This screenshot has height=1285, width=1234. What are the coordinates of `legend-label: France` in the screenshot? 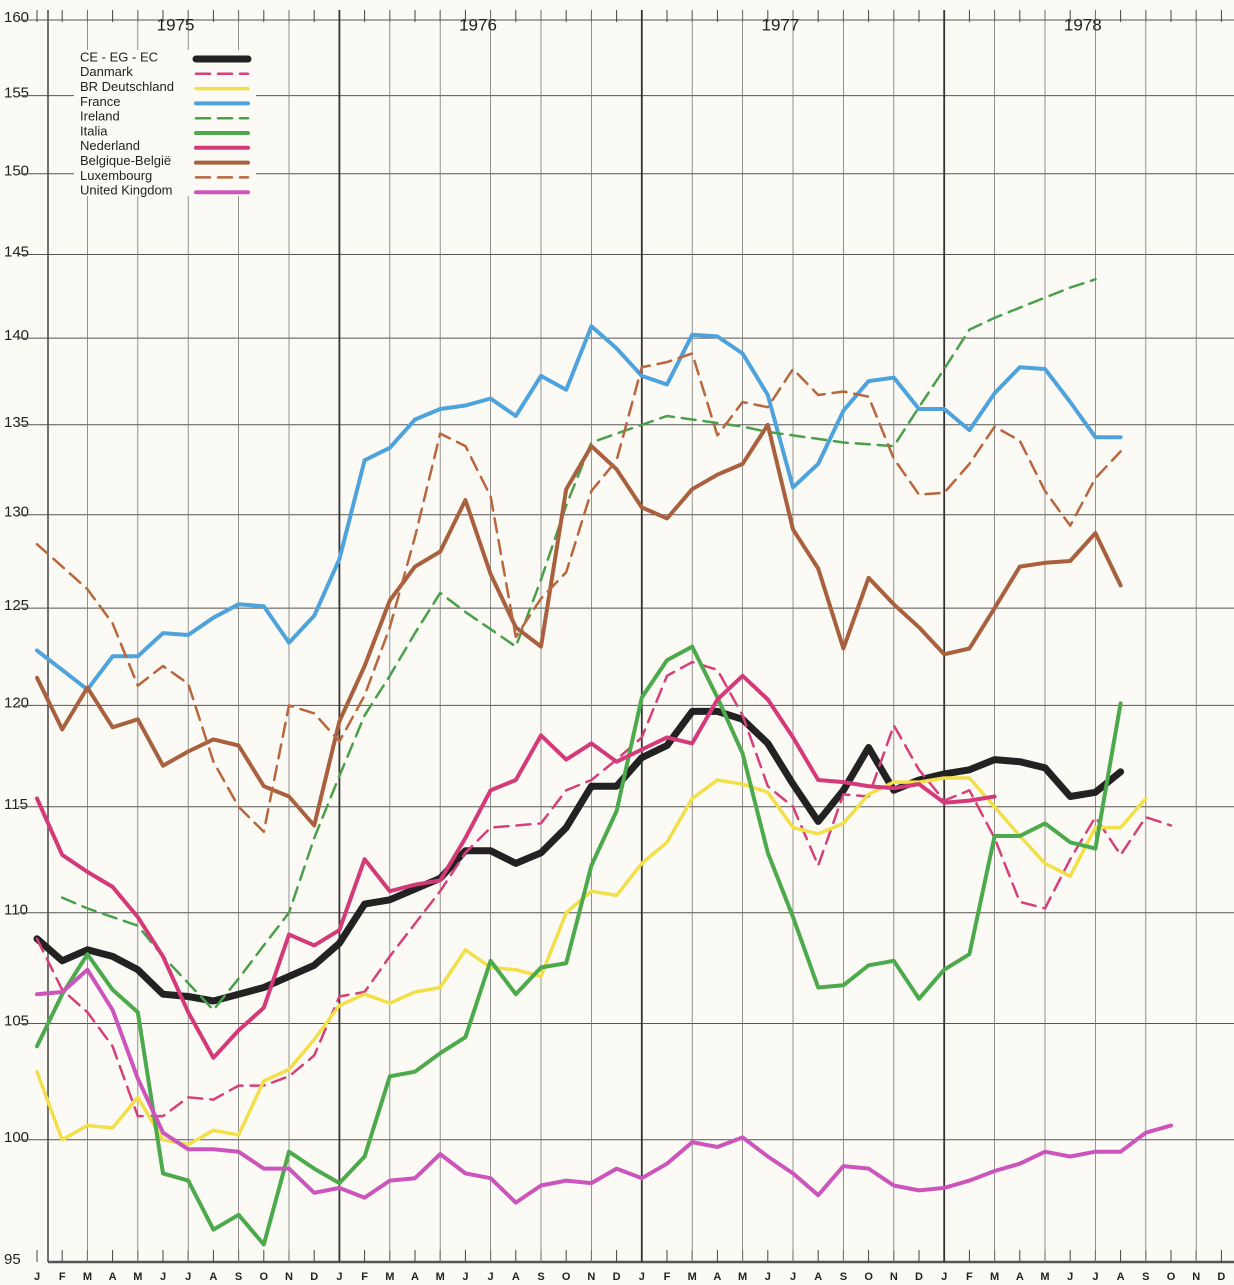 It's located at (100, 101).